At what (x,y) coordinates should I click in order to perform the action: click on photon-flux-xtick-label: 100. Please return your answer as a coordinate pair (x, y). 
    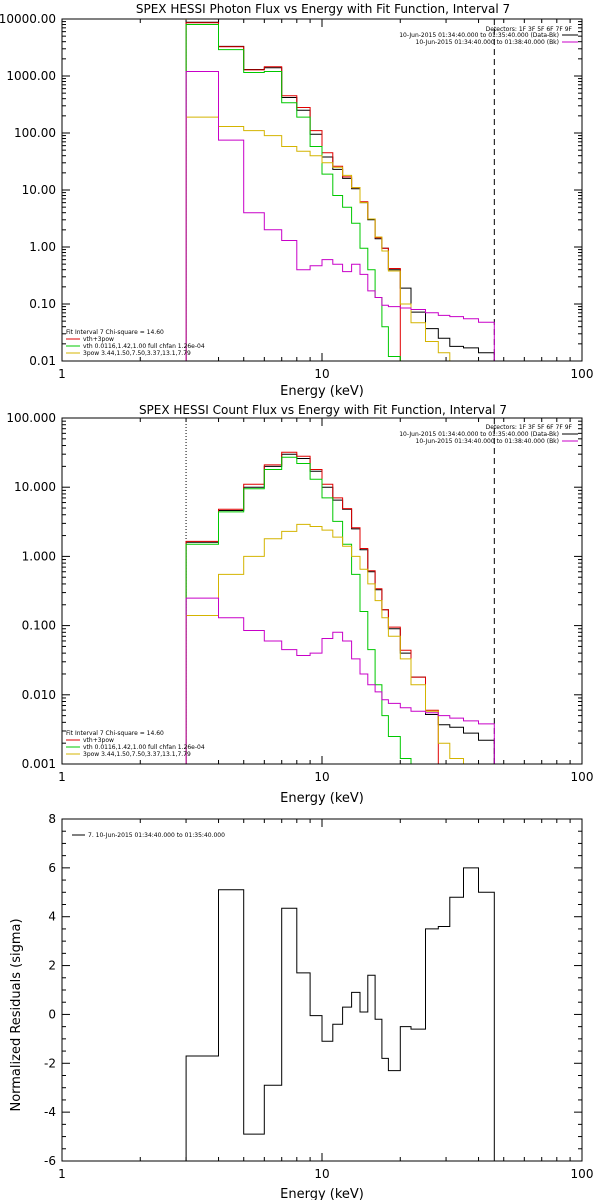
    Looking at the image, I should click on (582, 374).